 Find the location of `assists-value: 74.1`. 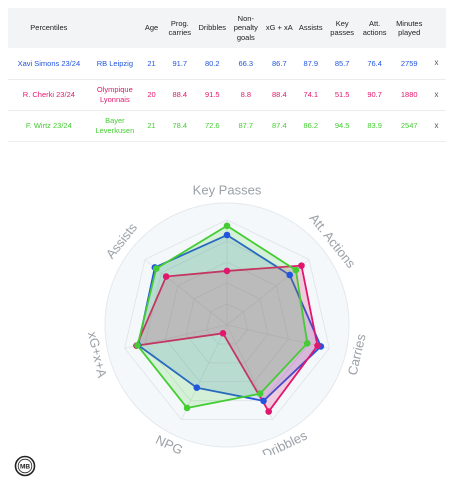

assists-value: 74.1 is located at coordinates (311, 94).